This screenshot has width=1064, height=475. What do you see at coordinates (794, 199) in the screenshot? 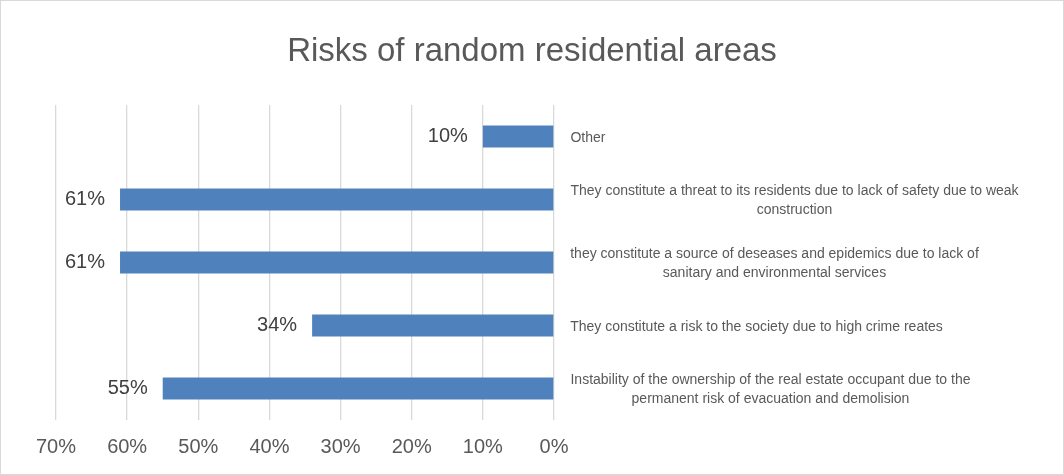
I see `y-tick-label: They constitute a threat to its residents due to lack of safety due to weak construction` at bounding box center [794, 199].